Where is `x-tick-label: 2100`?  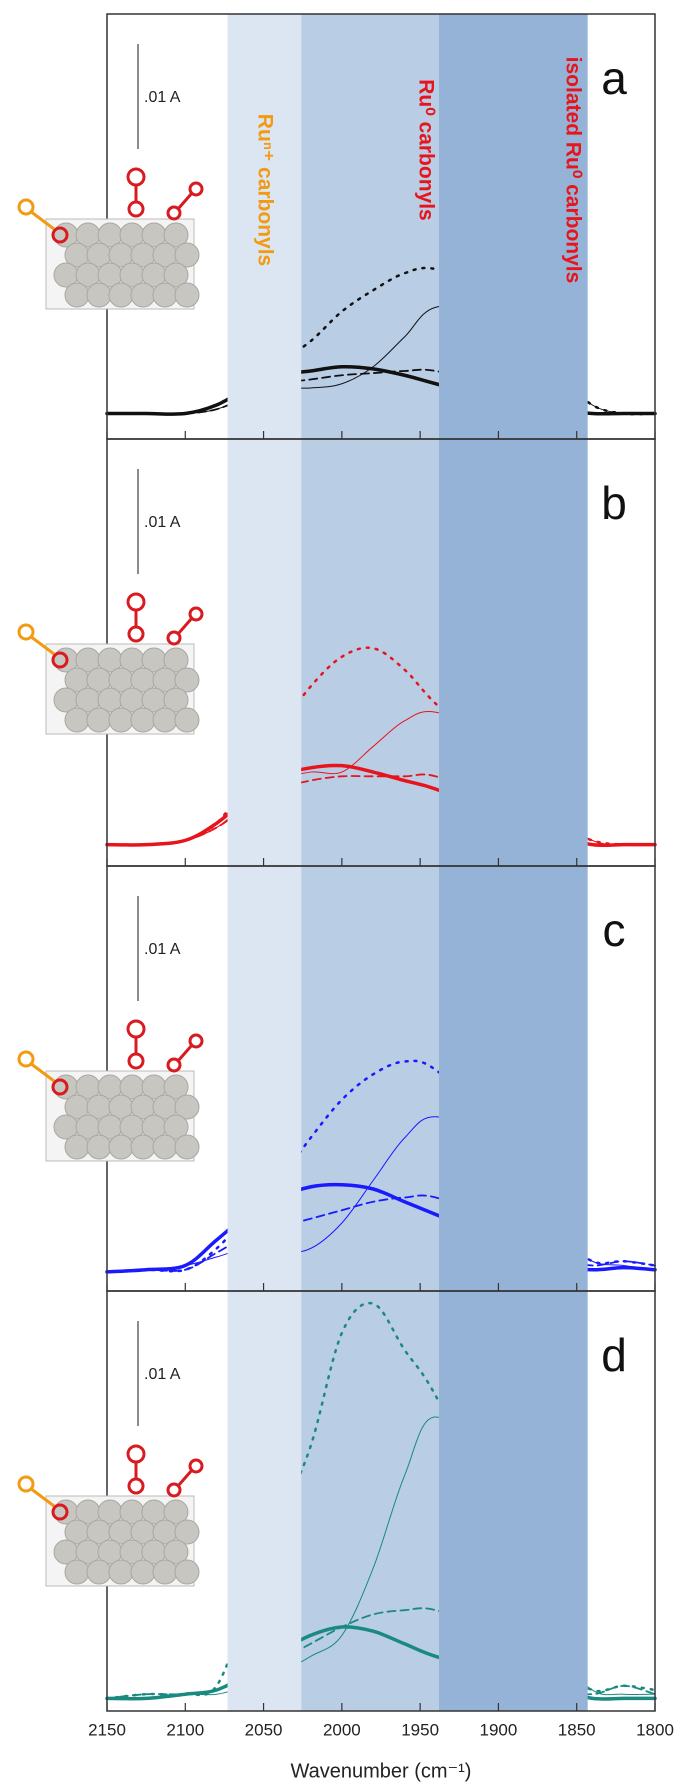 x-tick-label: 2100 is located at coordinates (185, 1729).